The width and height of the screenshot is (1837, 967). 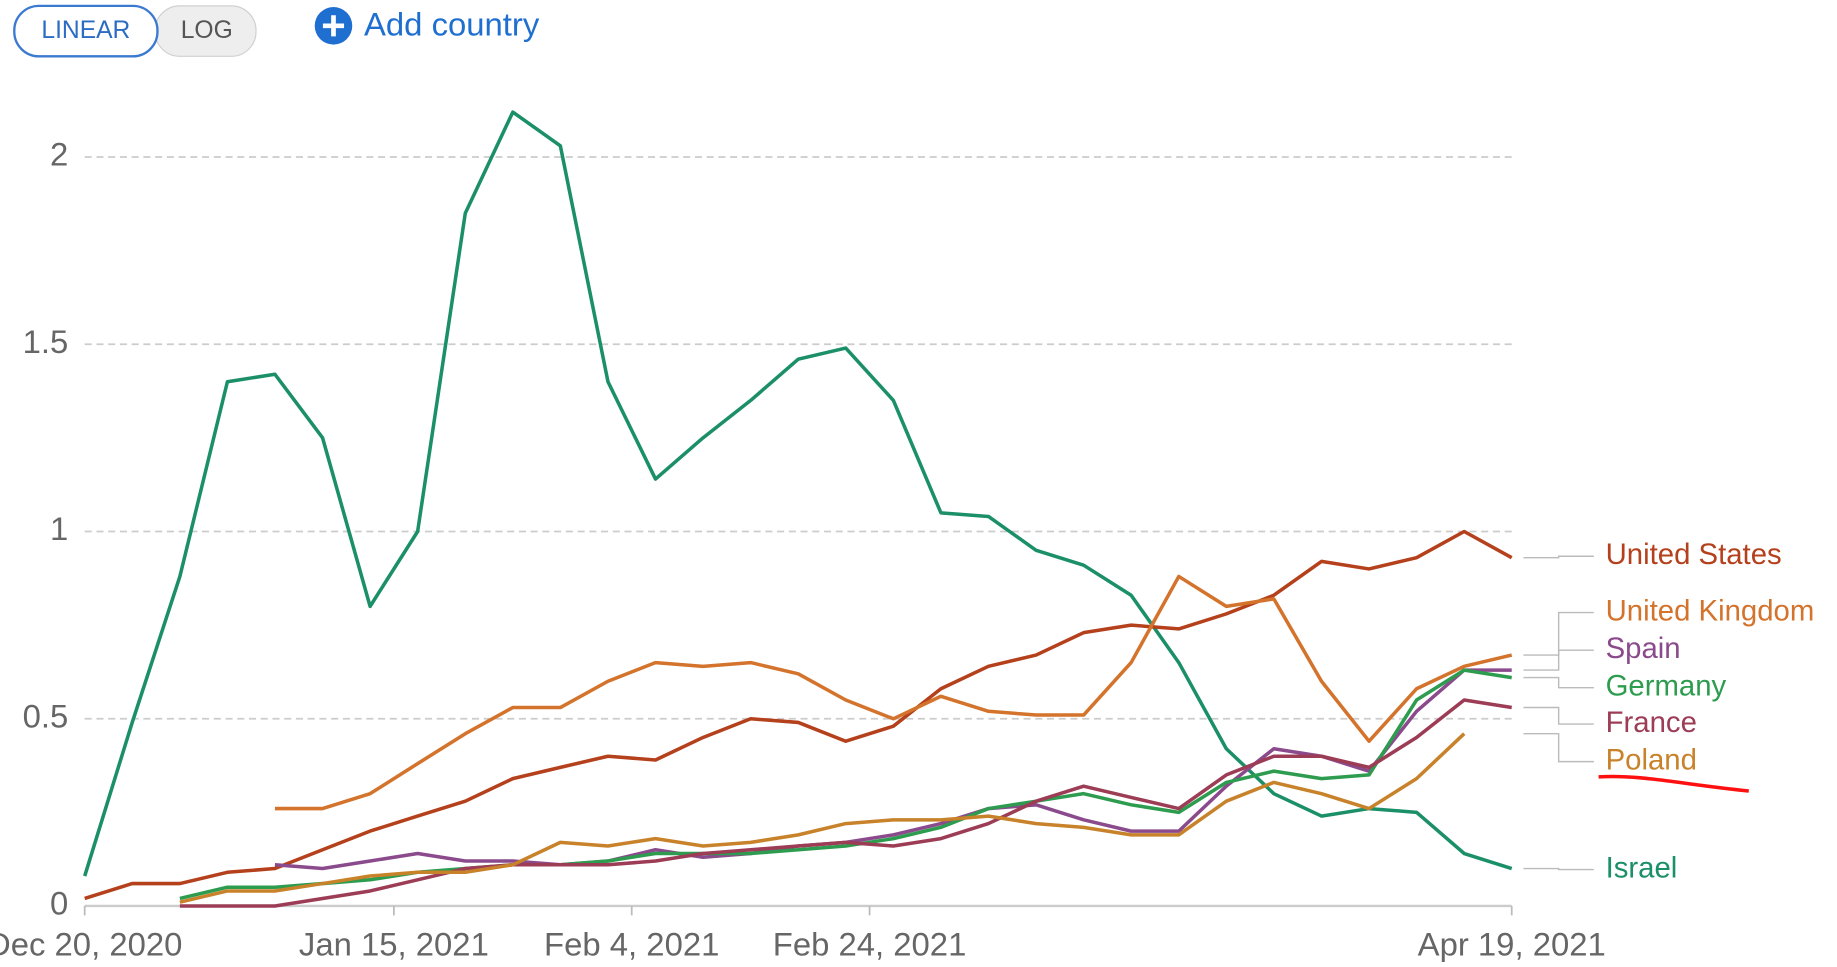 What do you see at coordinates (1666, 685) in the screenshot?
I see `series-label: Germany` at bounding box center [1666, 685].